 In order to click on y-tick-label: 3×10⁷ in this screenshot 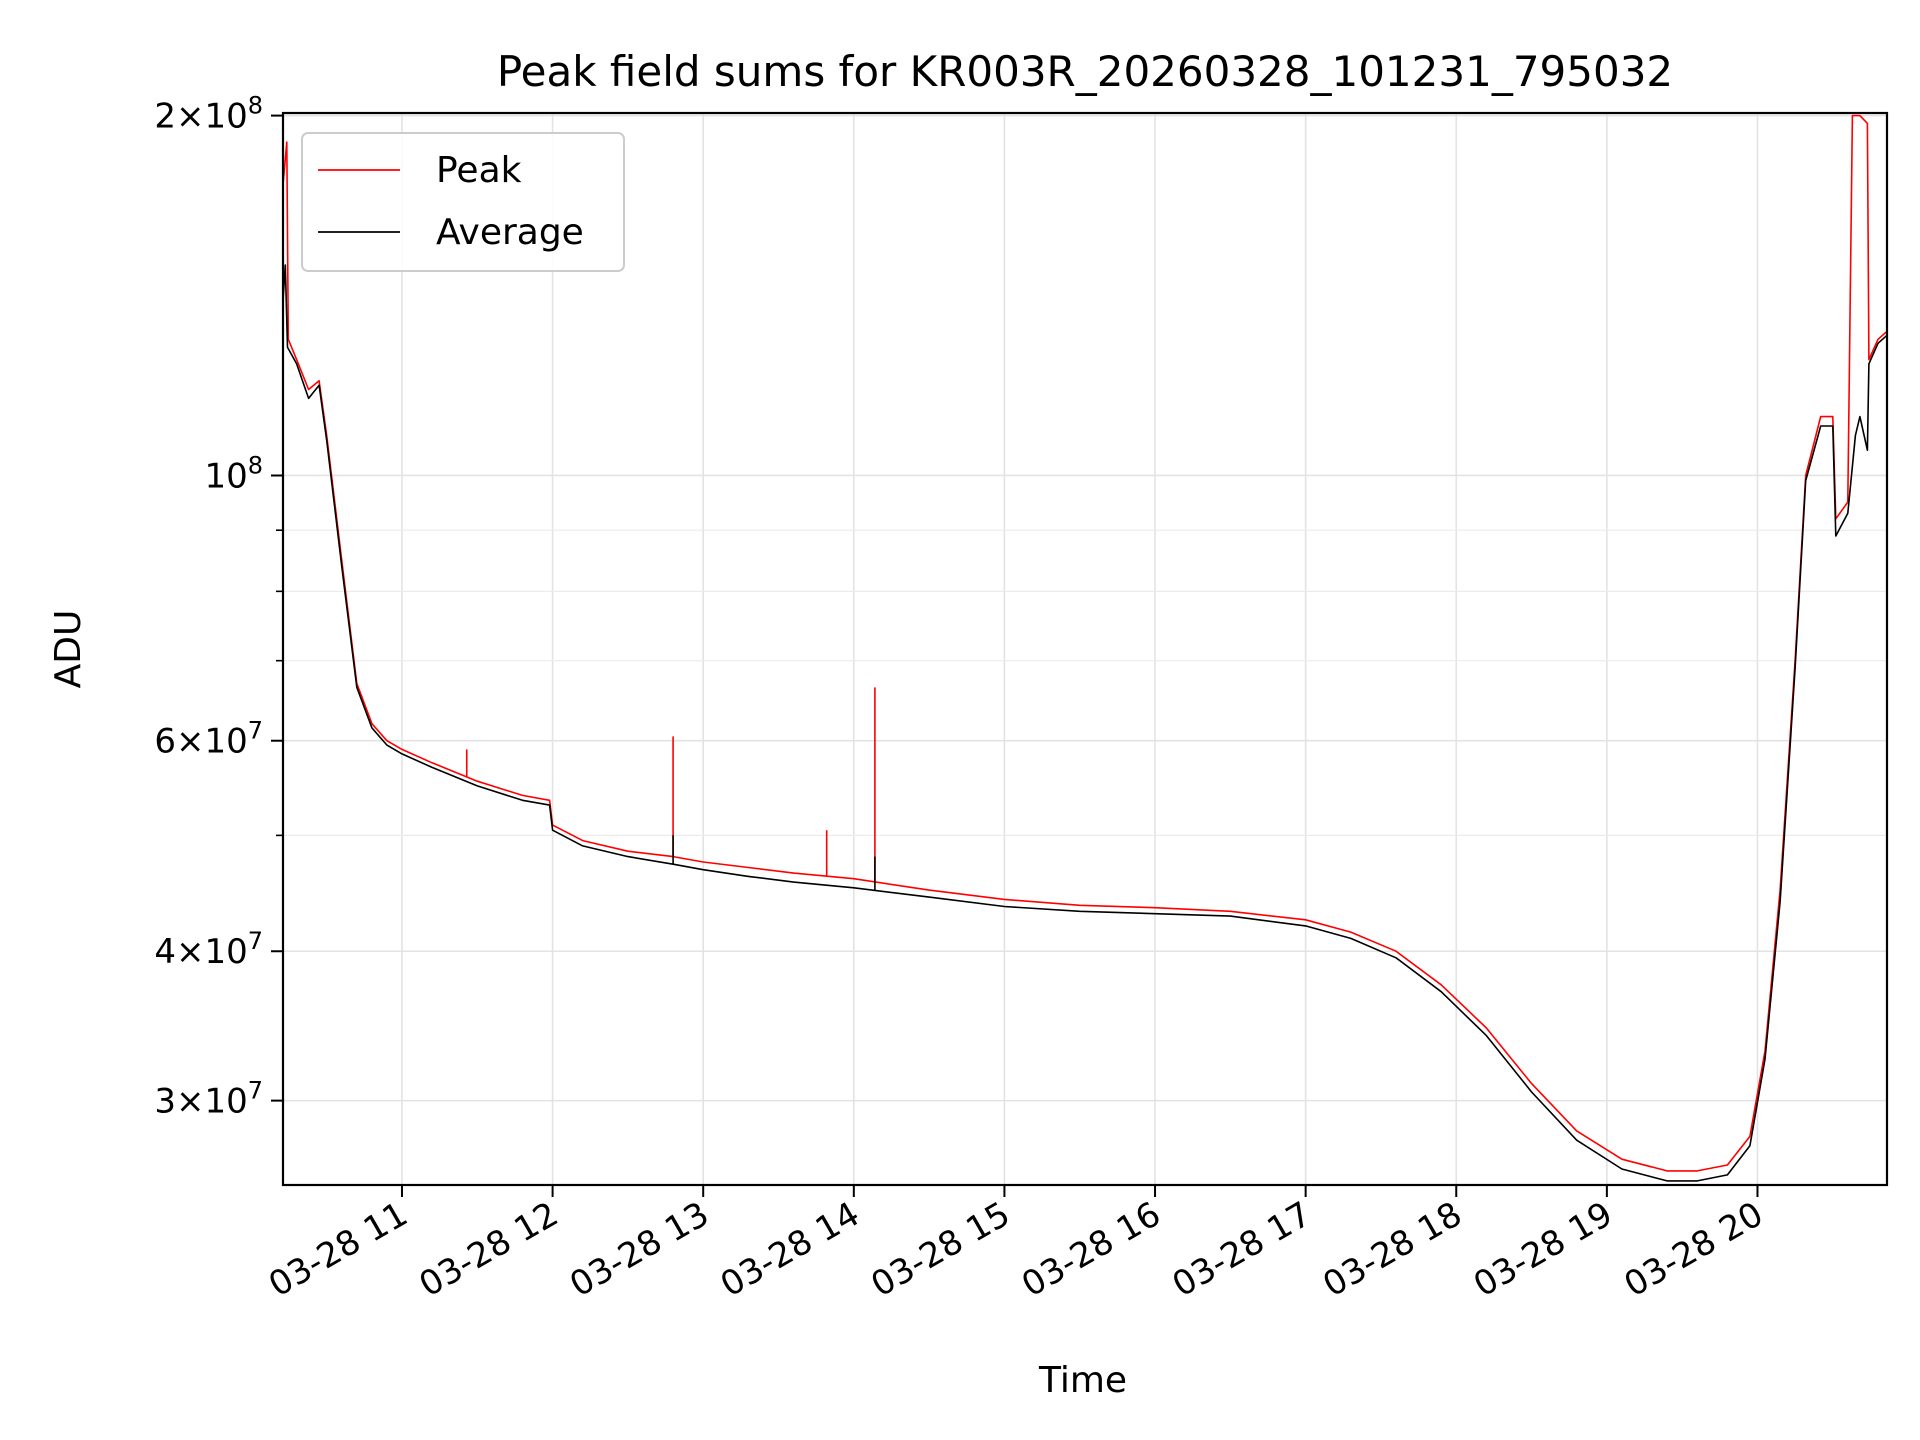, I will do `click(208, 1099)`.